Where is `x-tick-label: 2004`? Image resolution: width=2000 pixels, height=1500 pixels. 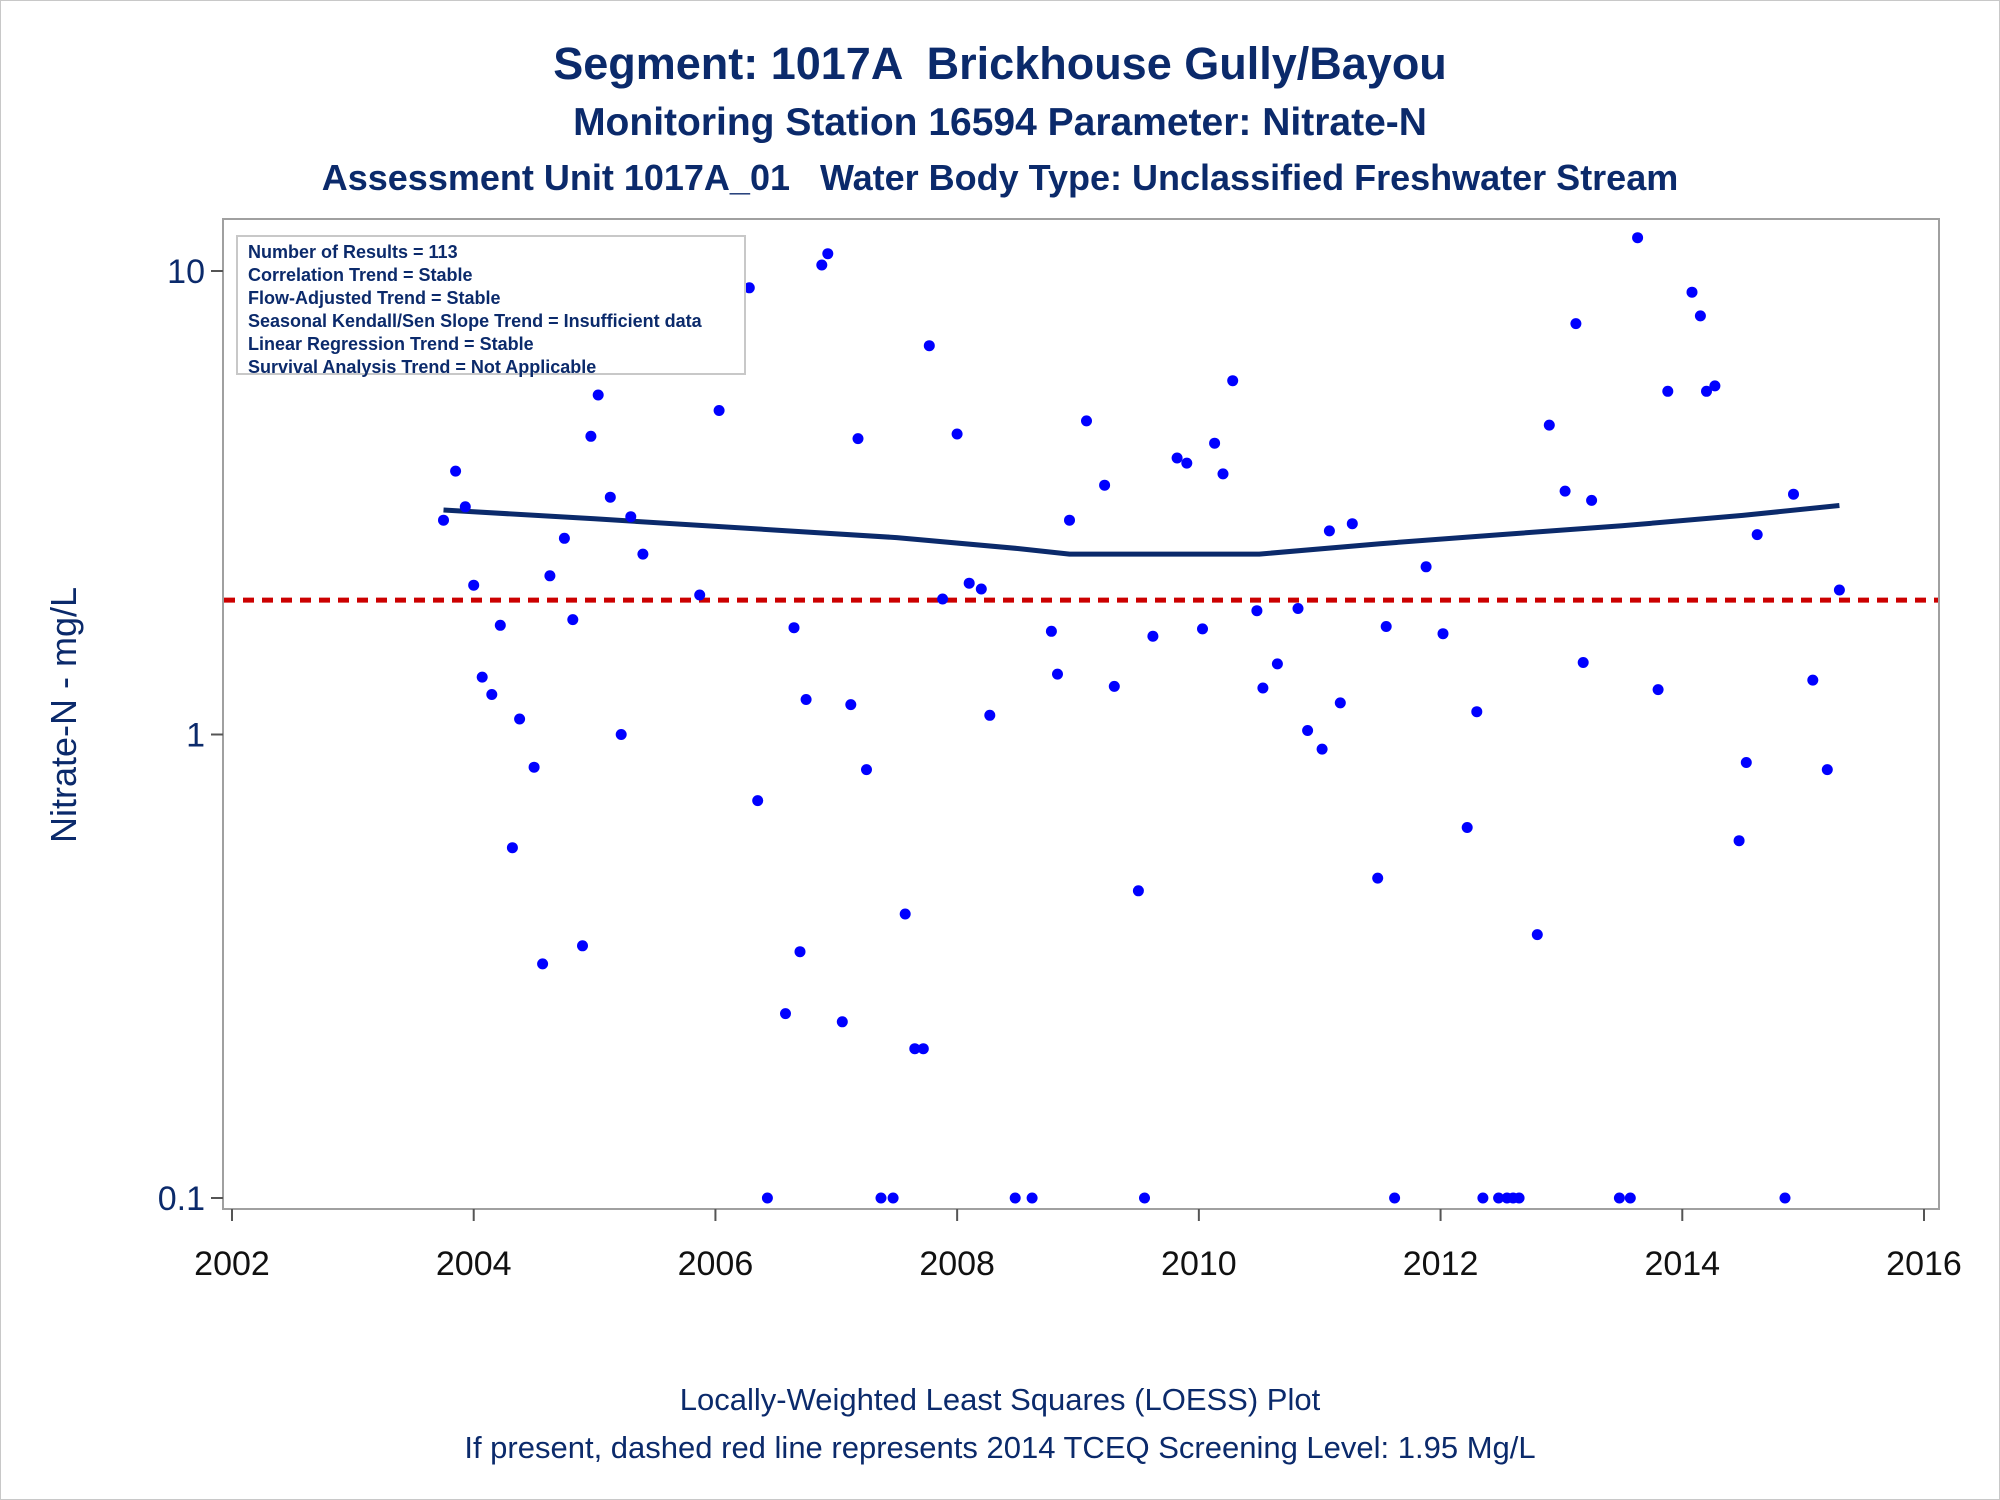 x-tick-label: 2004 is located at coordinates (474, 1264).